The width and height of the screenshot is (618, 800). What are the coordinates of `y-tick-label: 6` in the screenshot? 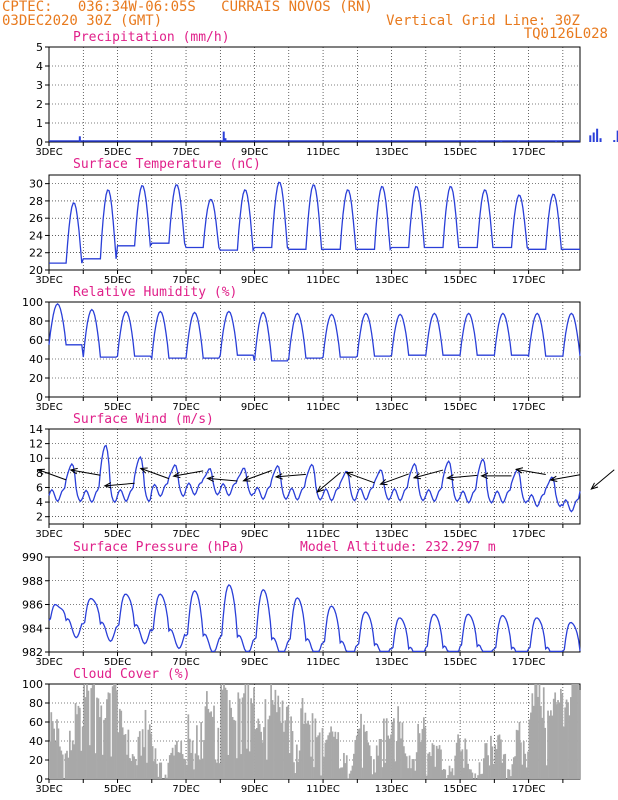 It's located at (39, 487).